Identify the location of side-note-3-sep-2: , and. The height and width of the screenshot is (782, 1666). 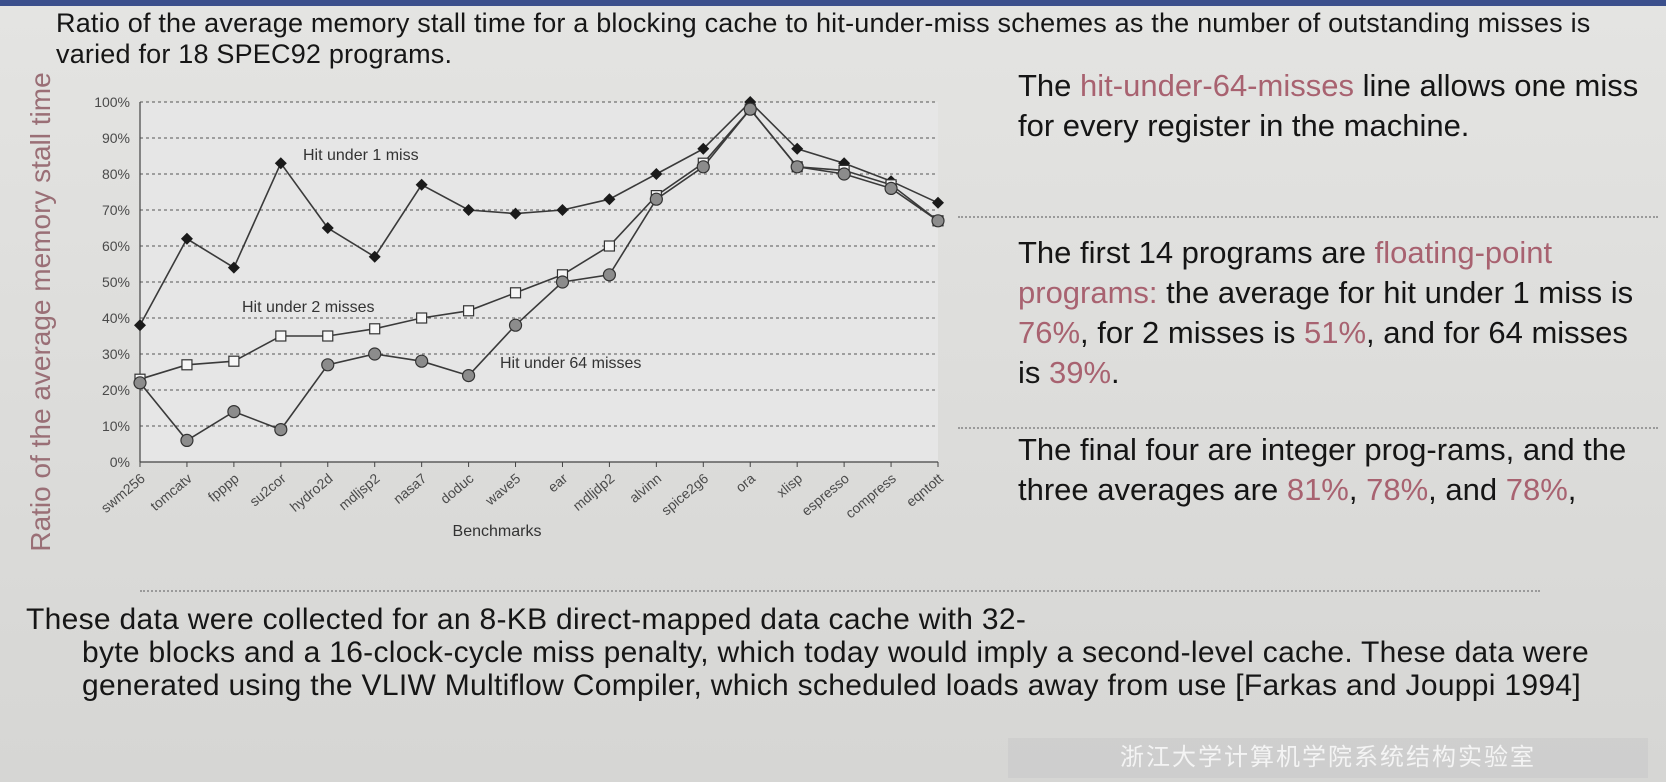
(1467, 489).